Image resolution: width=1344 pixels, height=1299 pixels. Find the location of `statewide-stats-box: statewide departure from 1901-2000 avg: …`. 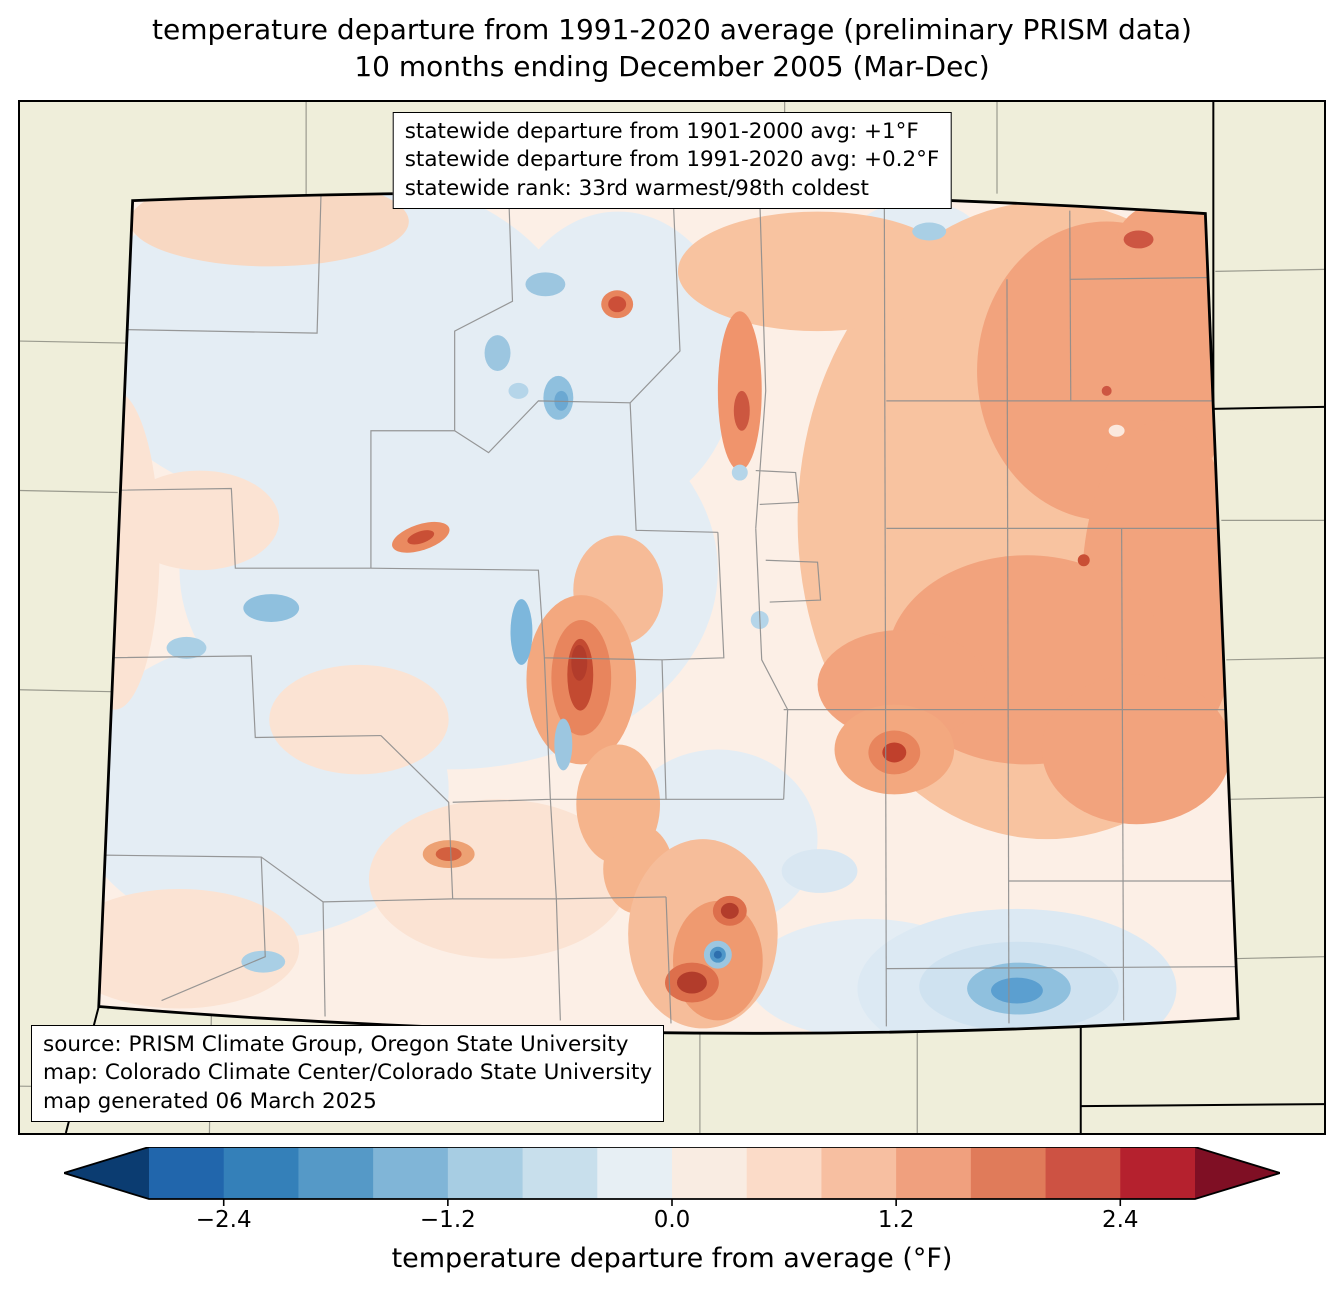

statewide-stats-box: statewide departure from 1901-2000 avg: … is located at coordinates (672, 161).